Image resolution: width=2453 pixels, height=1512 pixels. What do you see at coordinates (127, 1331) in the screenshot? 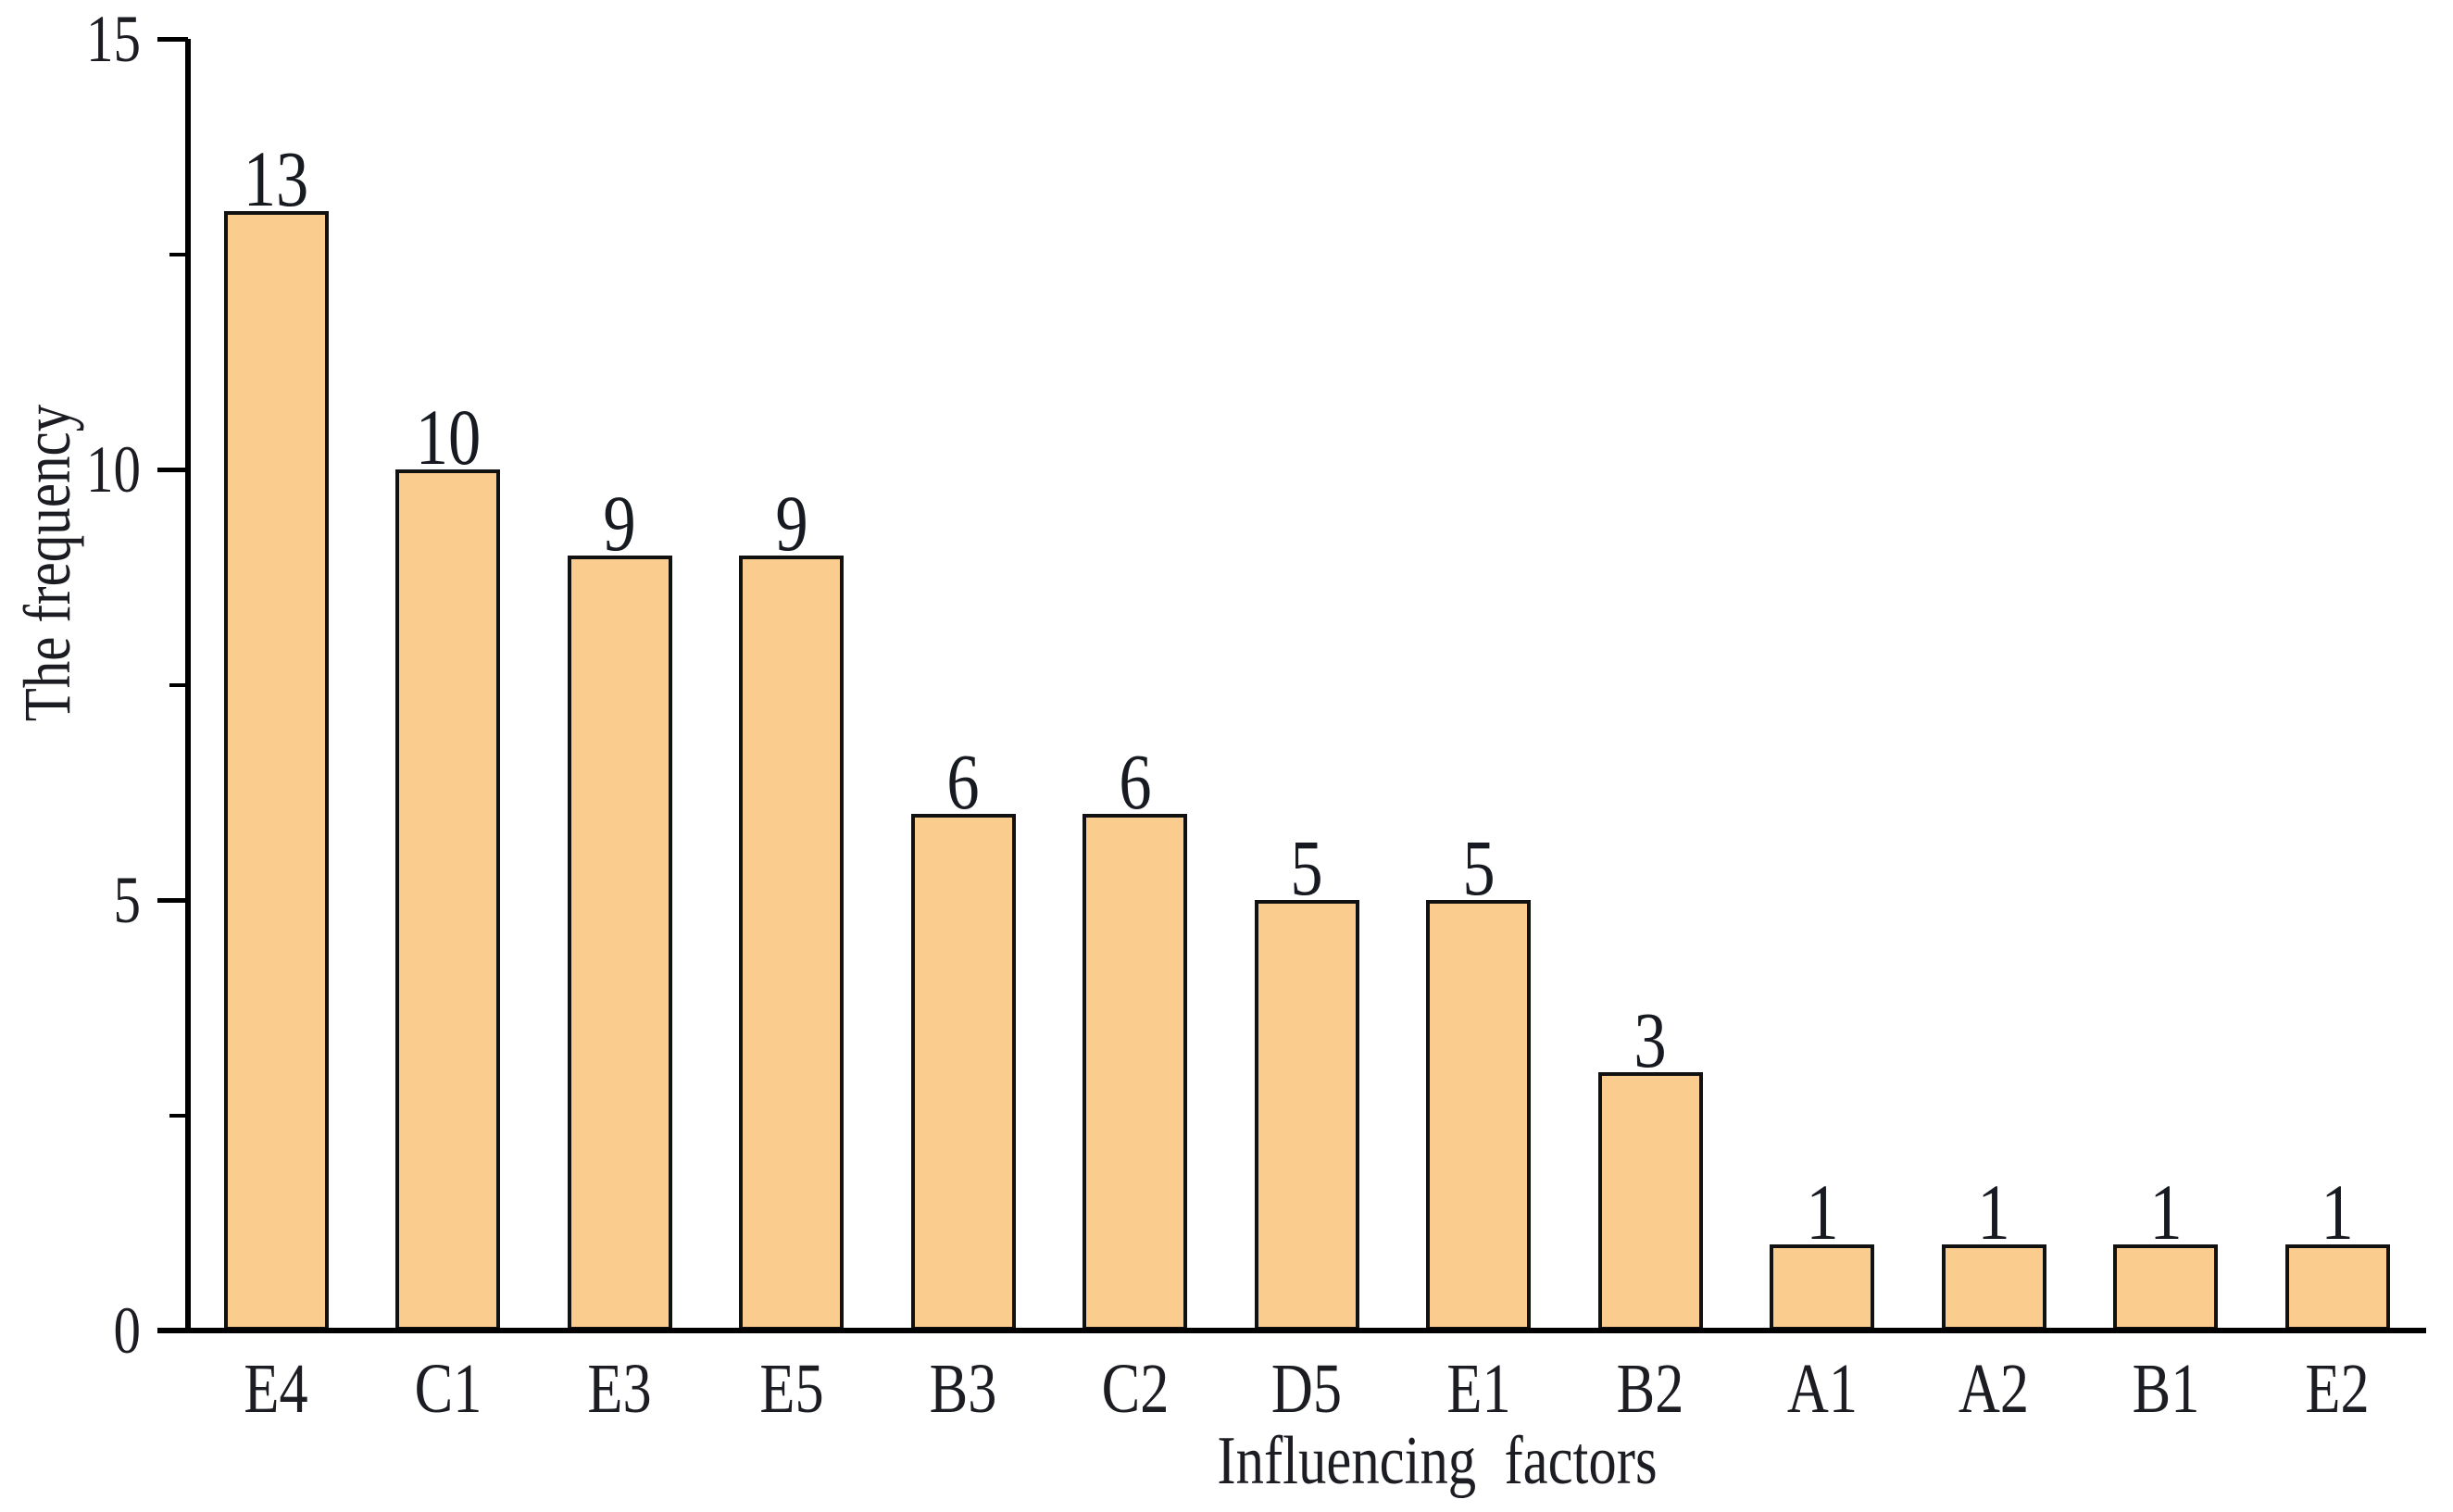
I see `y-tick-label: 0` at bounding box center [127, 1331].